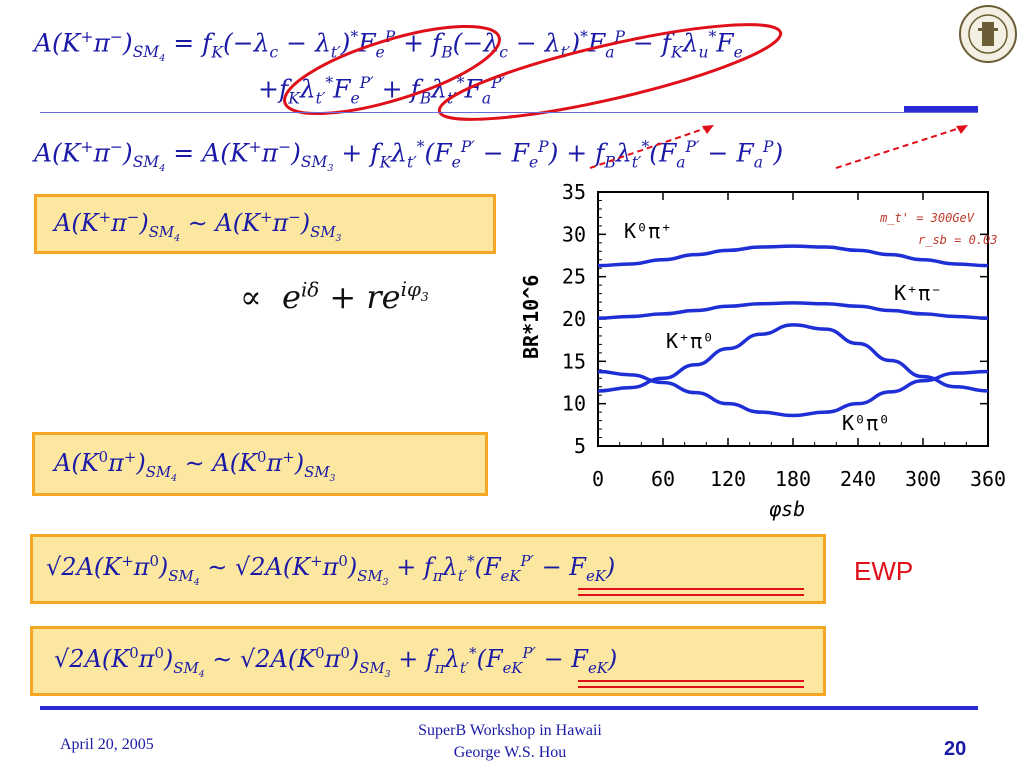 This screenshot has height=768, width=1024. I want to click on equation-box-k0-pi-plus, so click(260, 464).